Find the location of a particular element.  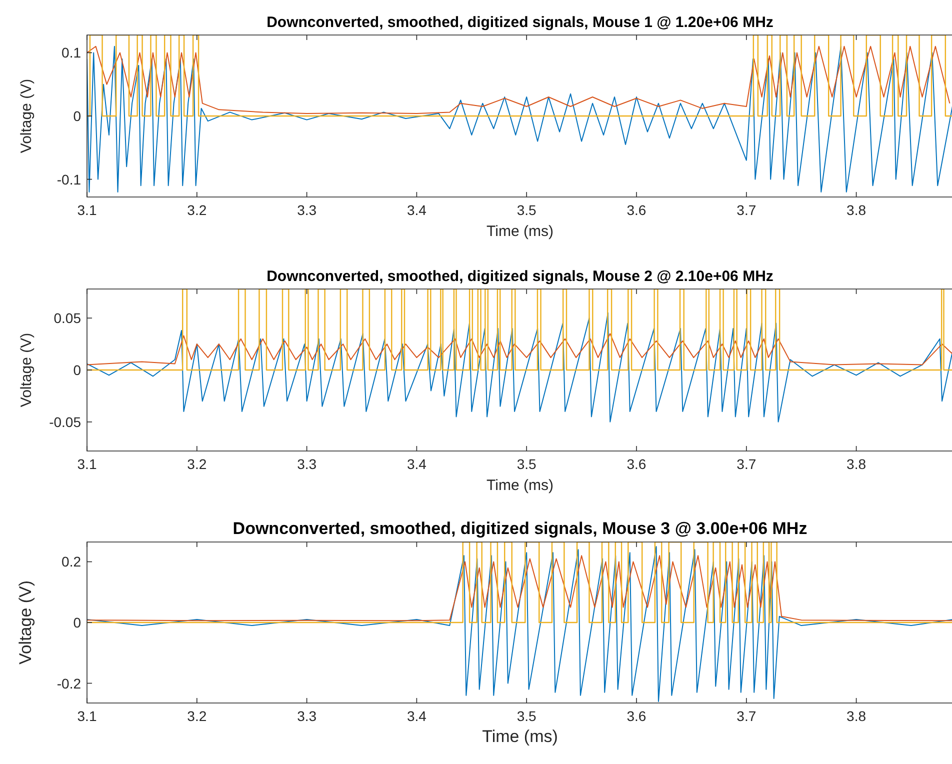

chart-title: Downconverted, smoothed, digitized signals, Mouse 1 @ 1.20e+06 MHz is located at coordinates (520, 22).